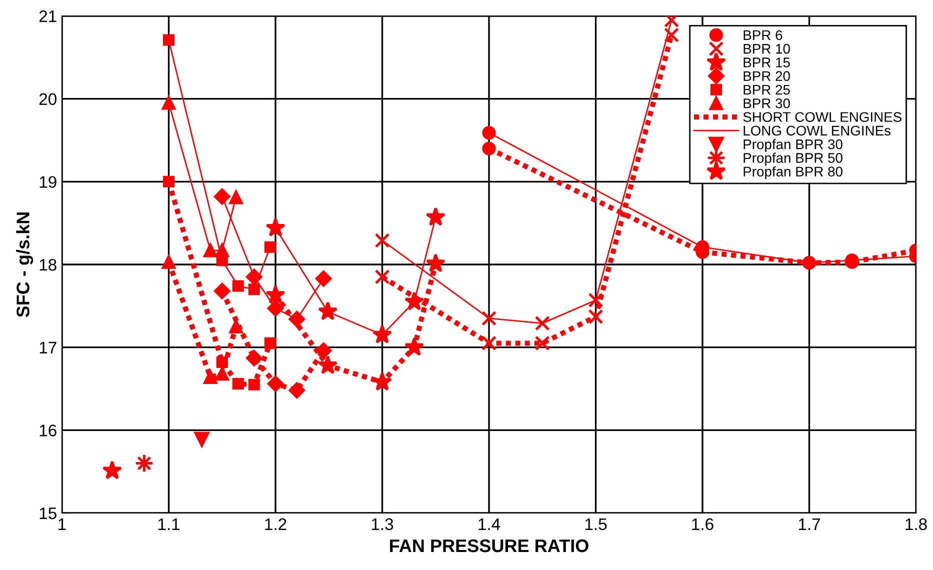  What do you see at coordinates (793, 159) in the screenshot?
I see `legend-label: Propfan BPR 50` at bounding box center [793, 159].